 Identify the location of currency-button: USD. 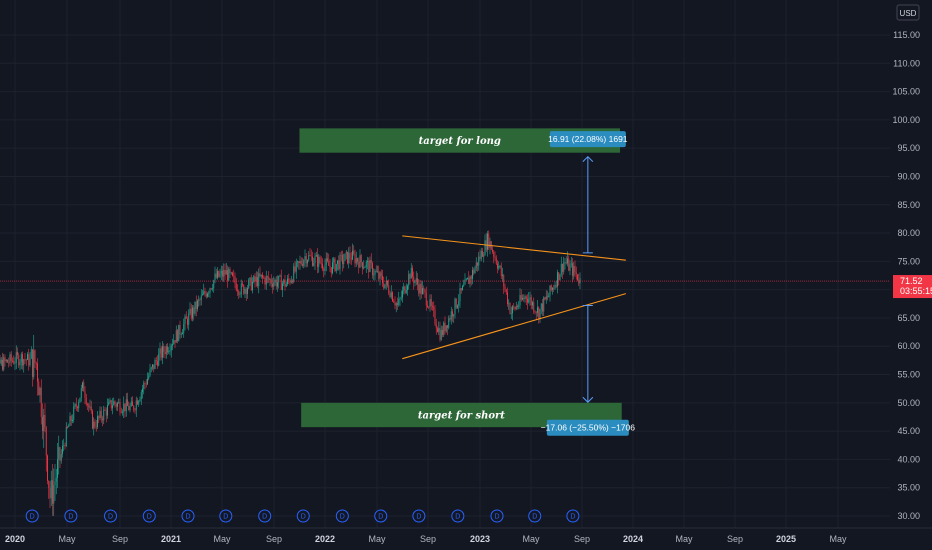
(908, 12).